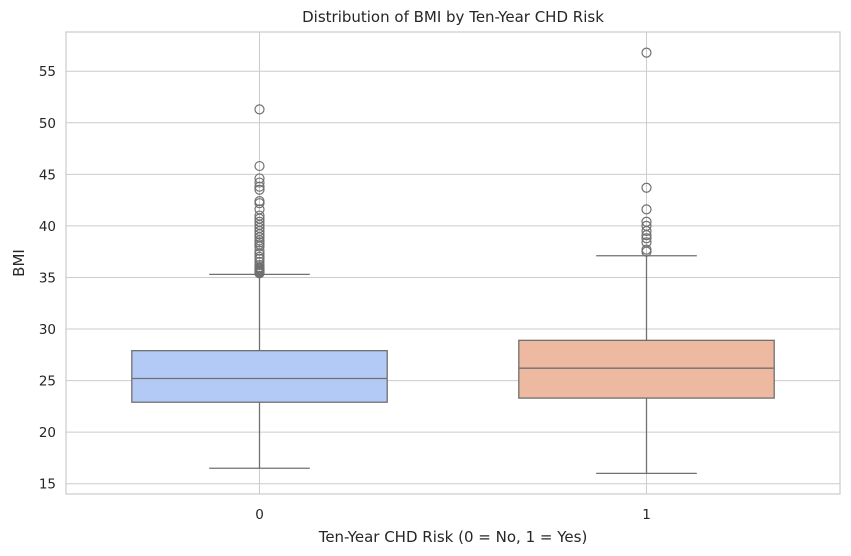  I want to click on y-tick-label: 50, so click(47, 124).